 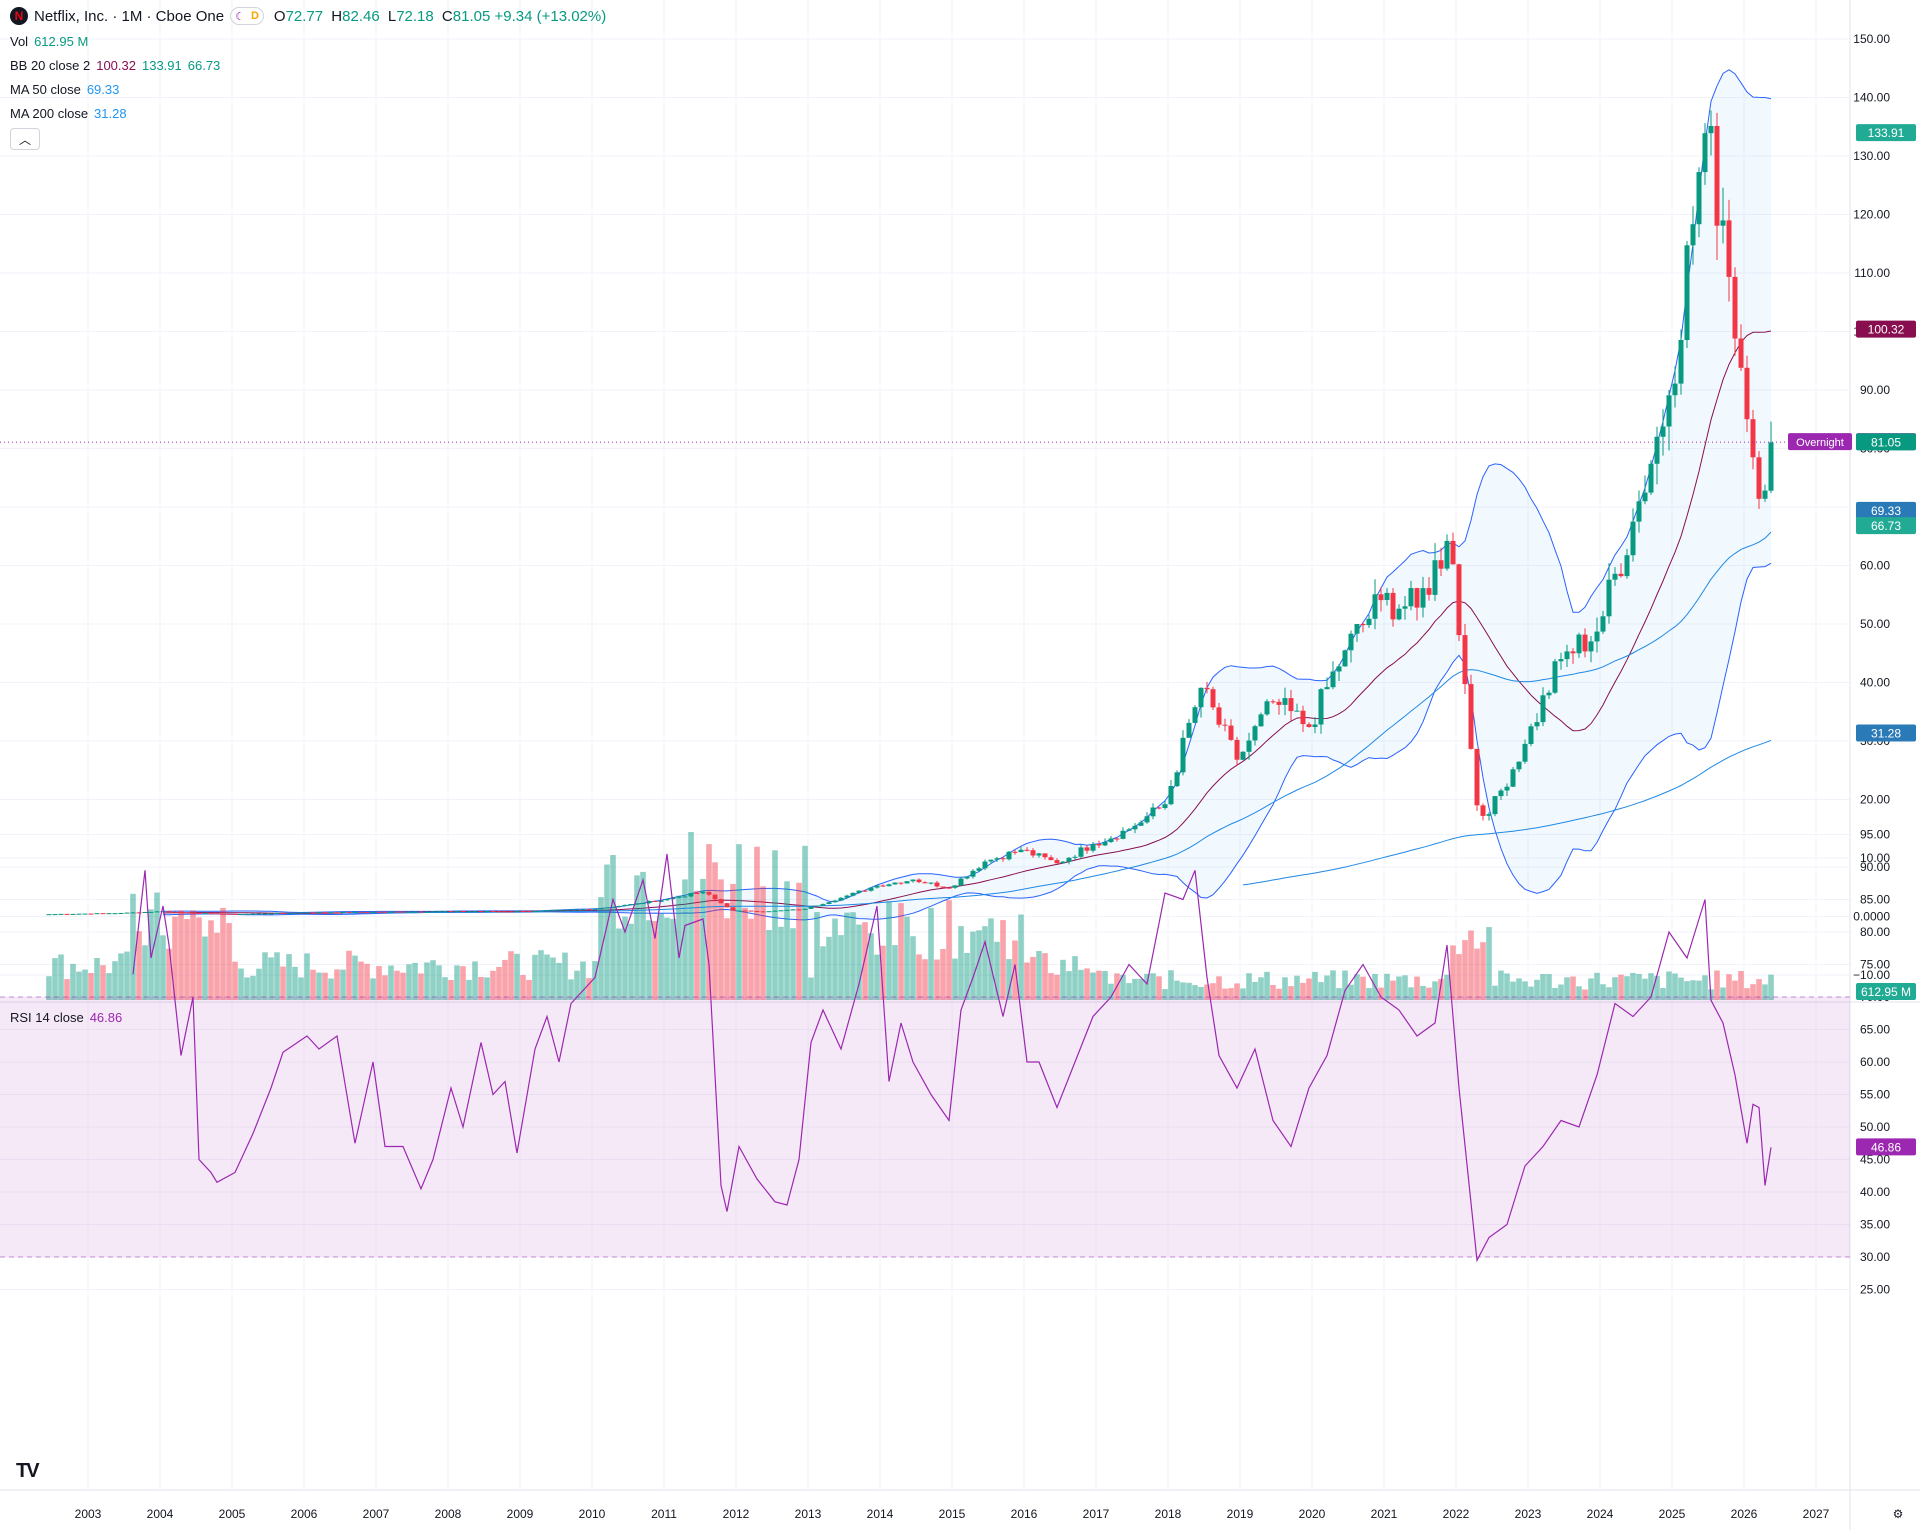 I want to click on bb-lower-tag-box, so click(x=1886, y=526).